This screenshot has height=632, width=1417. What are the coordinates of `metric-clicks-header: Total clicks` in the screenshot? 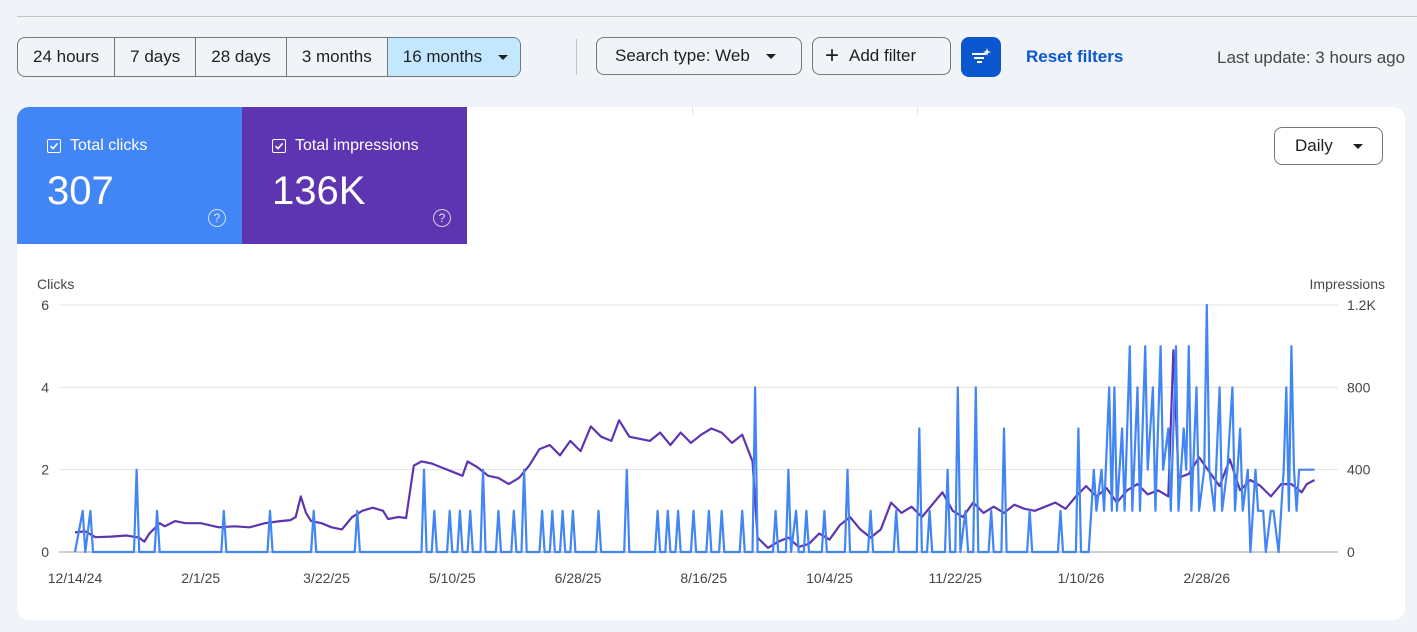 It's located at (97, 146).